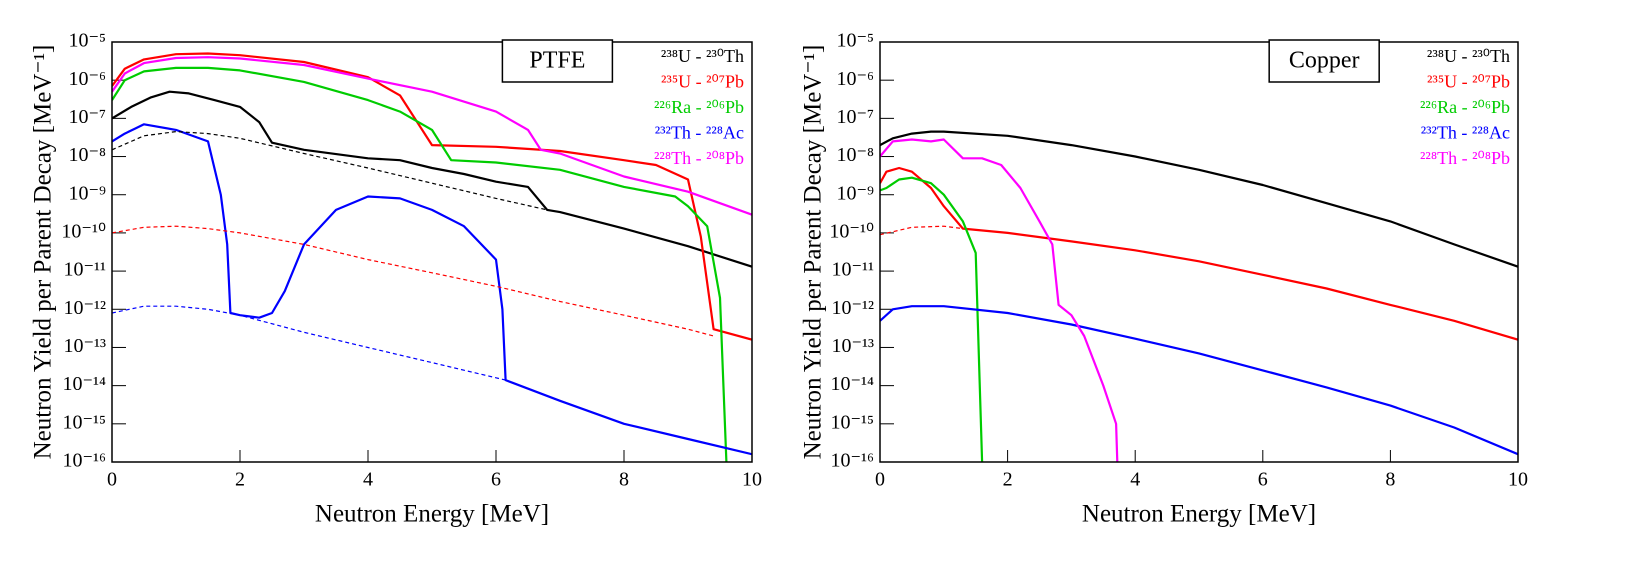 The height and width of the screenshot is (568, 1628). I want to click on chart-title: Copper, so click(1324, 61).